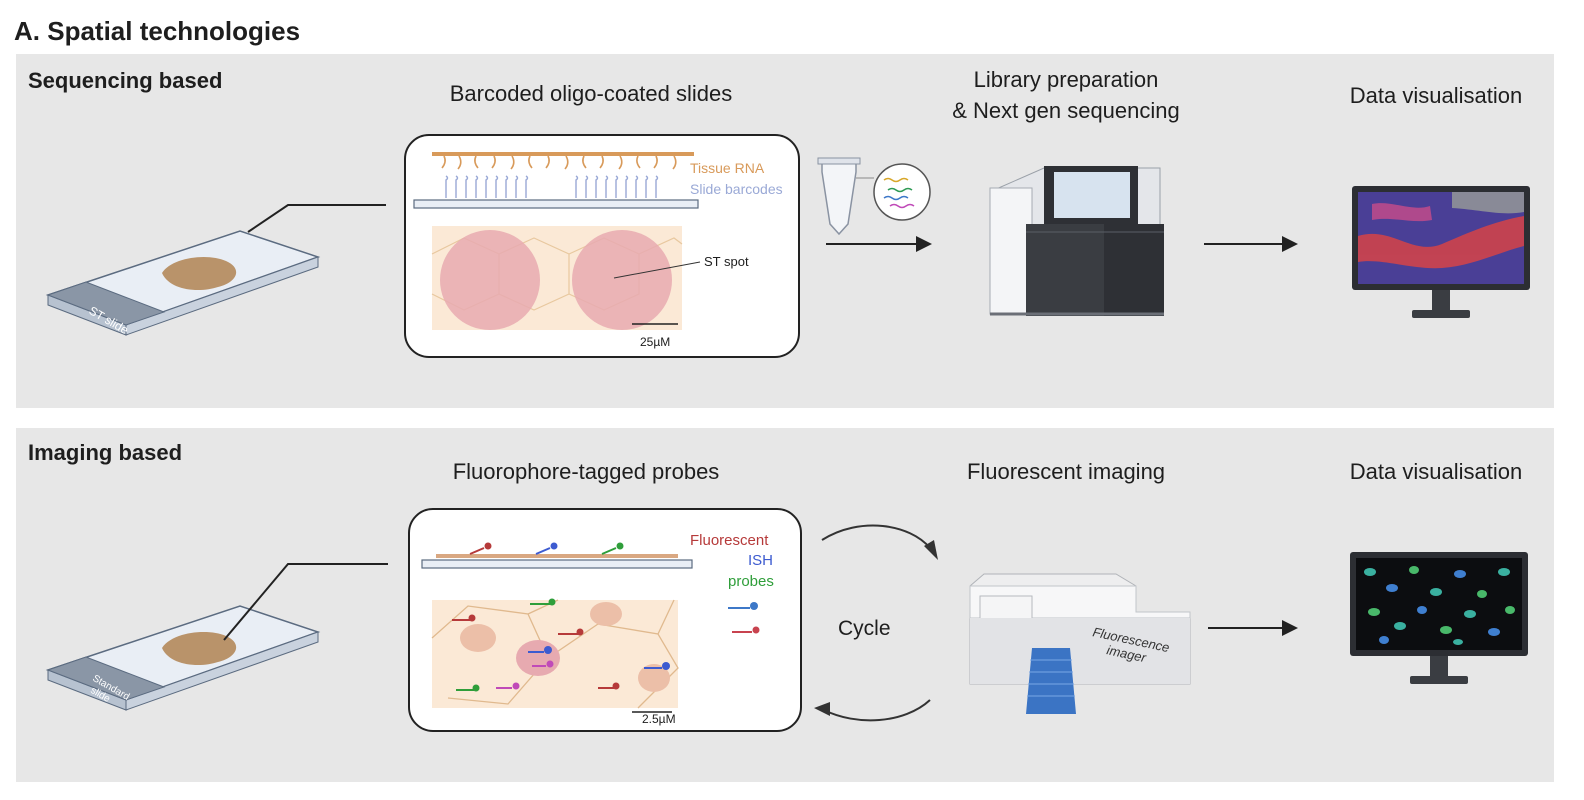  Describe the element at coordinates (125, 80) in the screenshot. I see `sequencing-panel-title: Sequencing based` at that location.